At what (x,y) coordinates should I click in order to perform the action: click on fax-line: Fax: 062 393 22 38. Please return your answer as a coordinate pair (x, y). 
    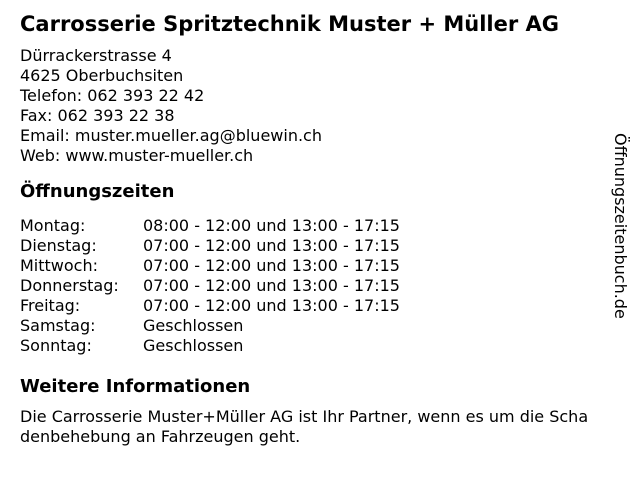
    Looking at the image, I should click on (97, 115).